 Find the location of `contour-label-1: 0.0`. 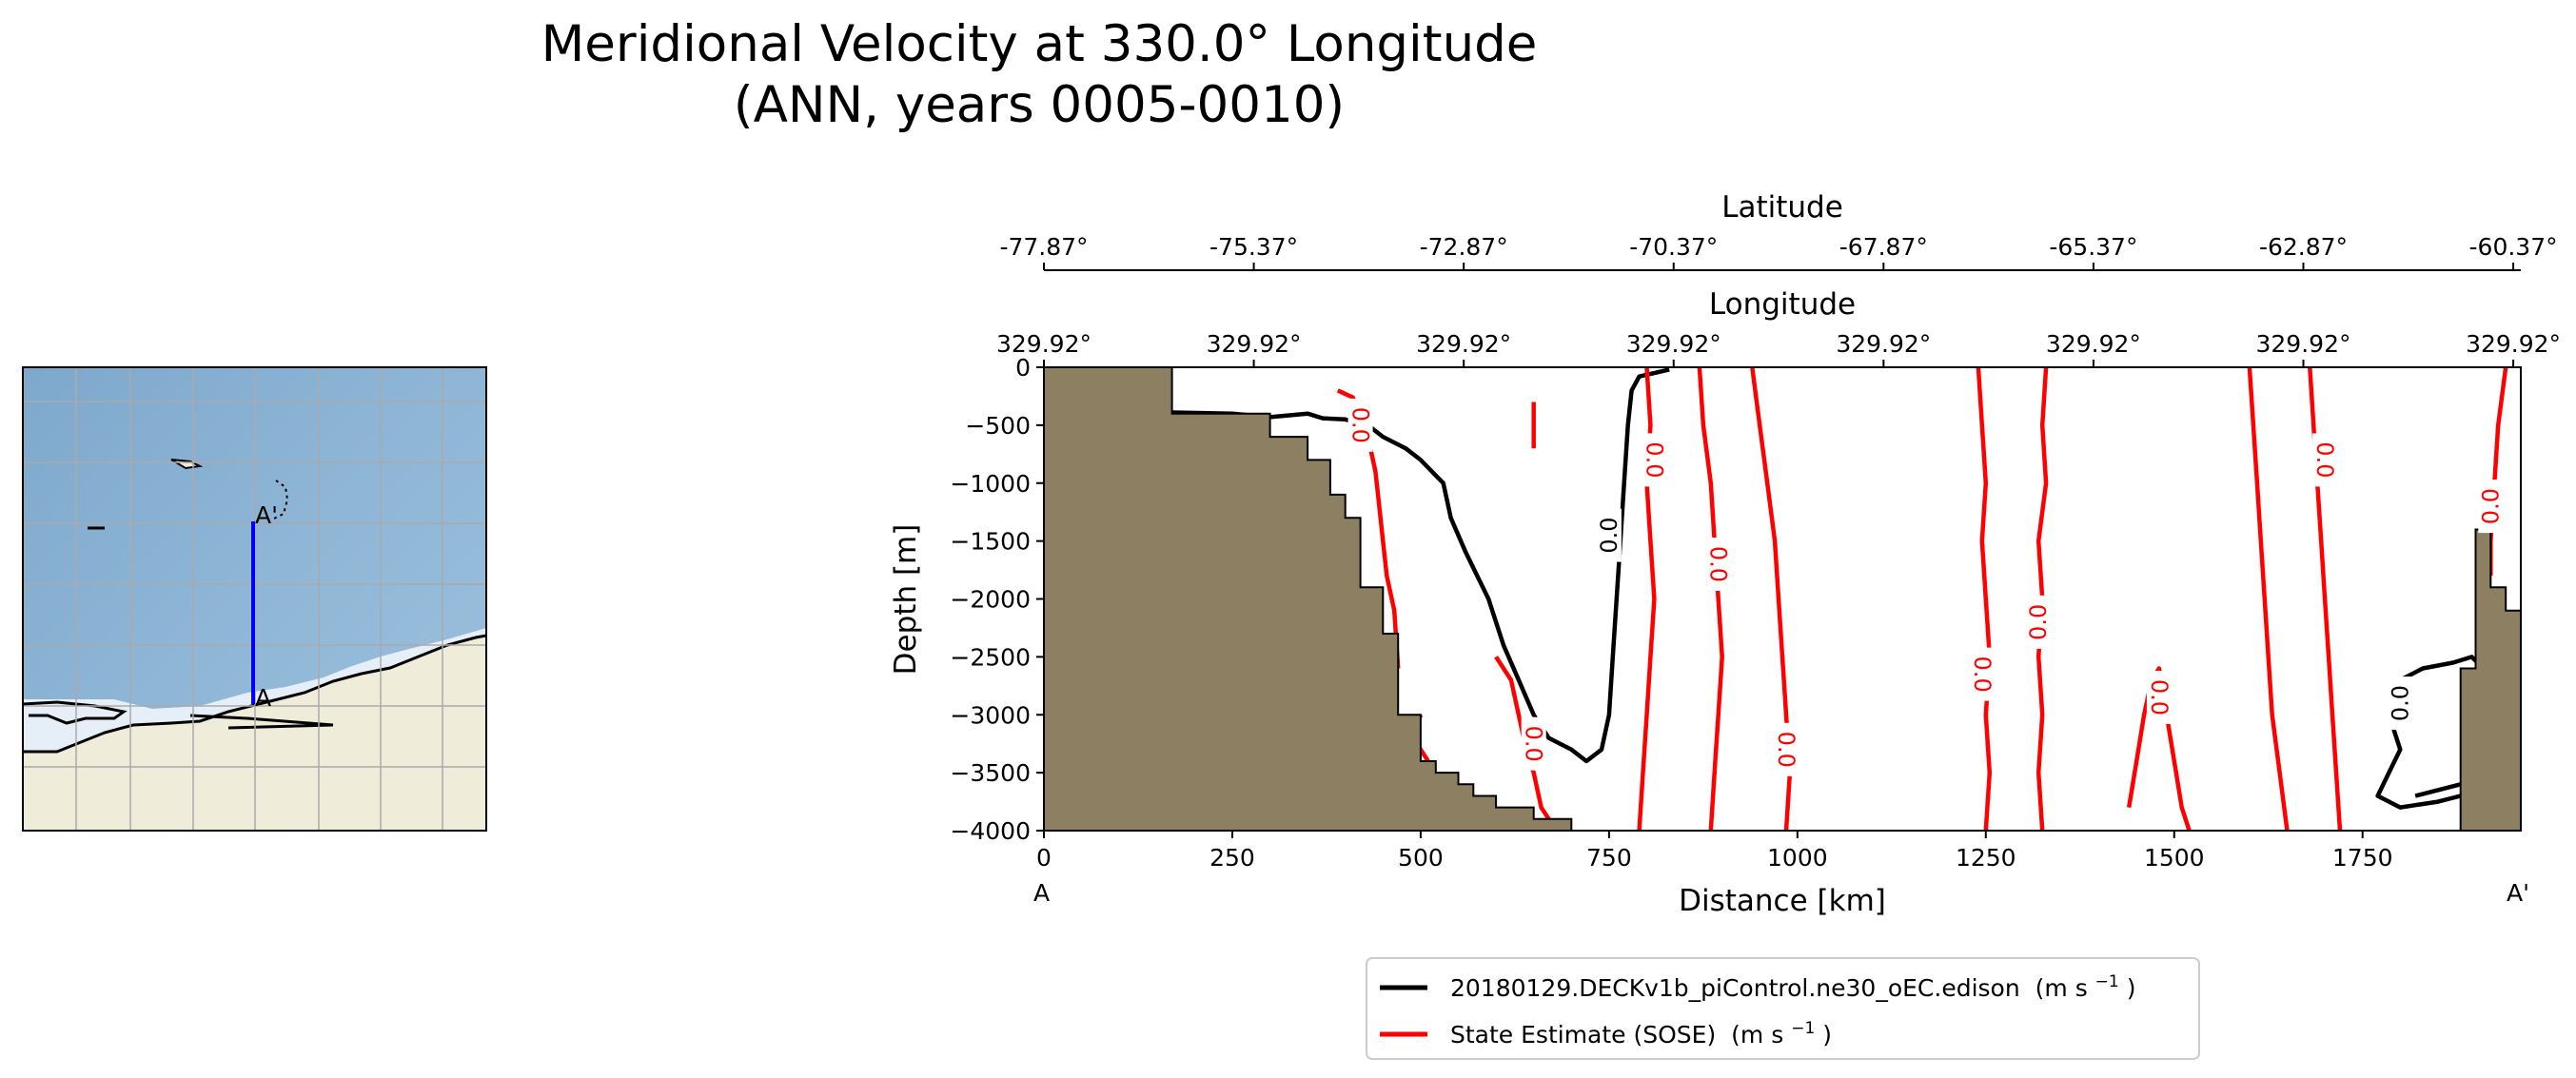

contour-label-1: 0.0 is located at coordinates (2400, 703).